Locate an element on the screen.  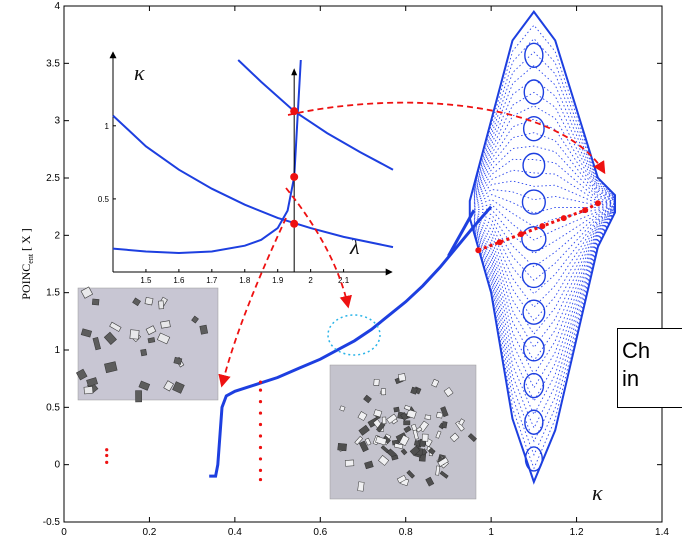
y-tick-label: 3.5 is located at coordinates (53, 63).